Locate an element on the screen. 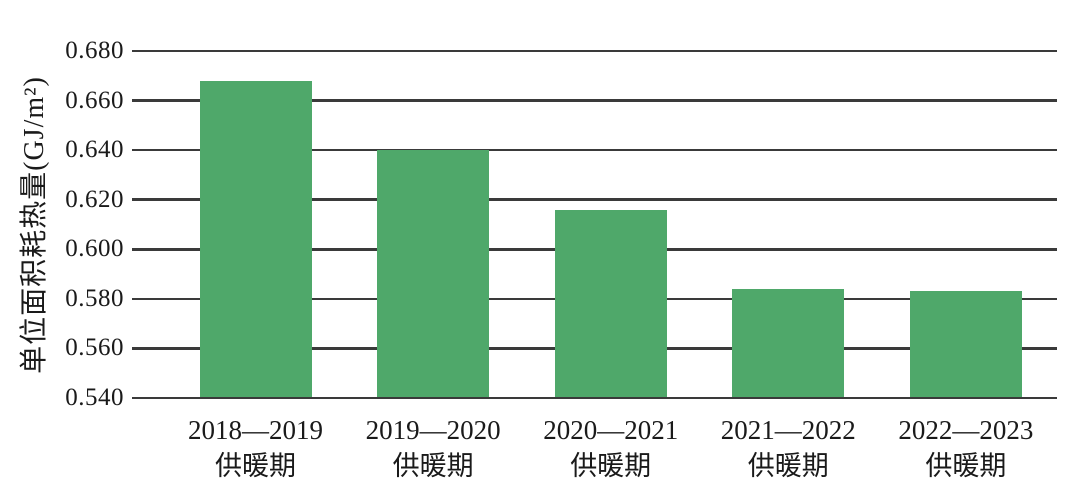  x-label-years: 2019—2020 is located at coordinates (433, 430).